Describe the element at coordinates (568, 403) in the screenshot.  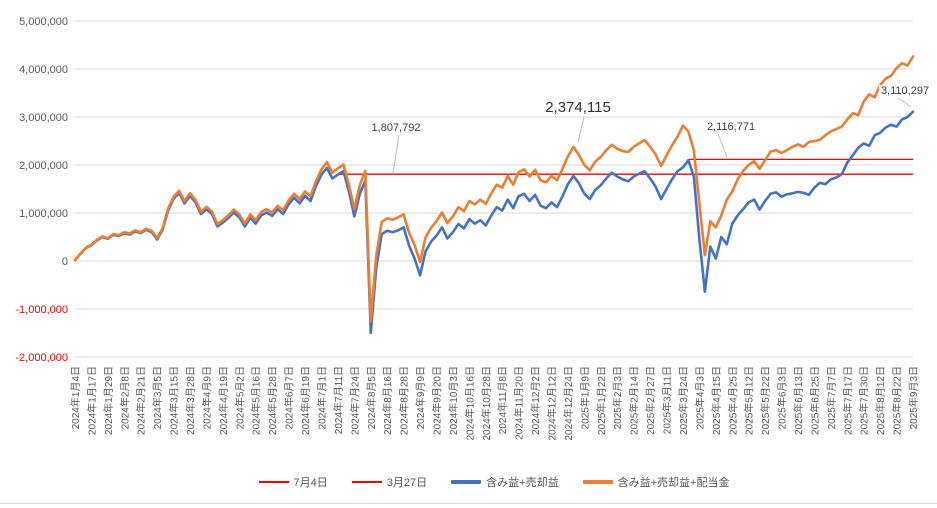
I see `x-axis-label: 2024年12月24日` at that location.